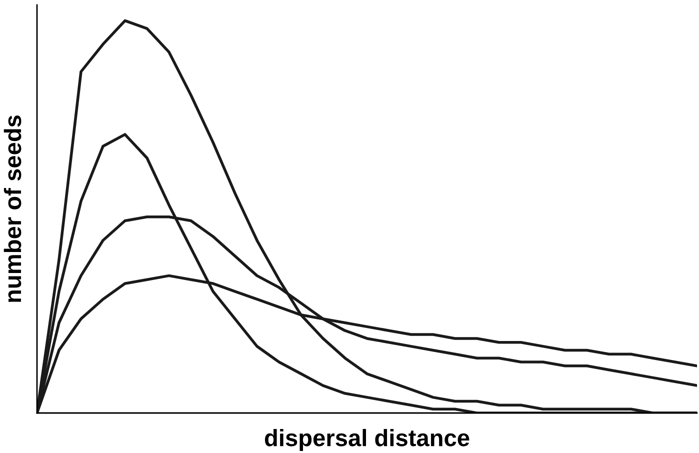 The width and height of the screenshot is (699, 453). What do you see at coordinates (13, 208) in the screenshot?
I see `y-axis-title: number of seeds` at bounding box center [13, 208].